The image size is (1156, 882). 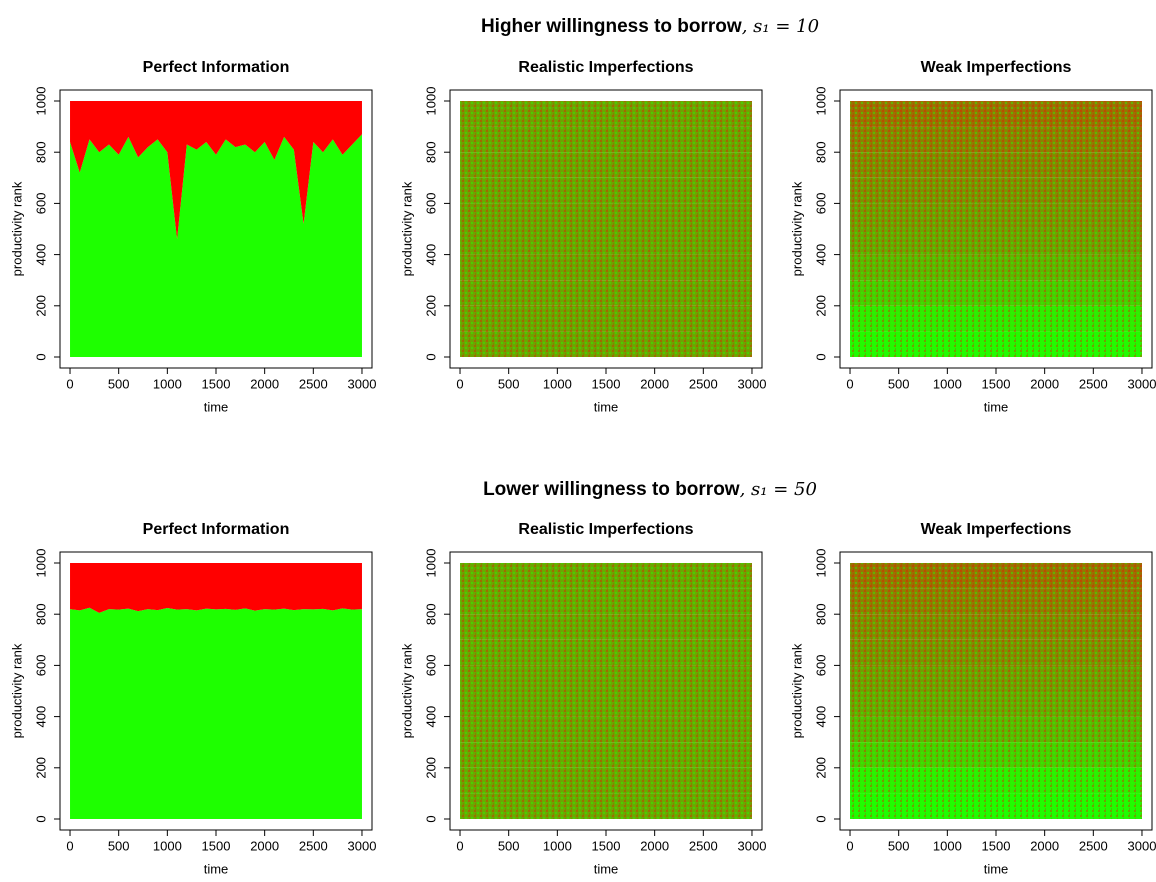 What do you see at coordinates (780, 26) in the screenshot?
I see `section-math: , s₁ = 10` at bounding box center [780, 26].